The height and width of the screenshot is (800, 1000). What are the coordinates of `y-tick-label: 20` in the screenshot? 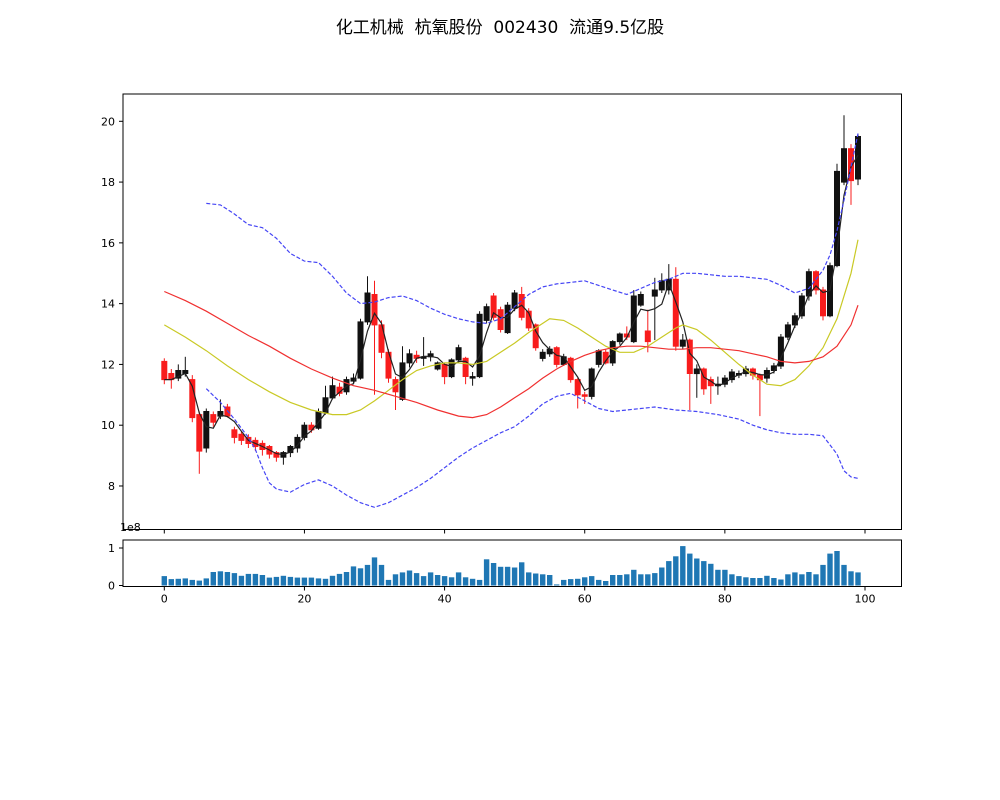 It's located at (108, 121).